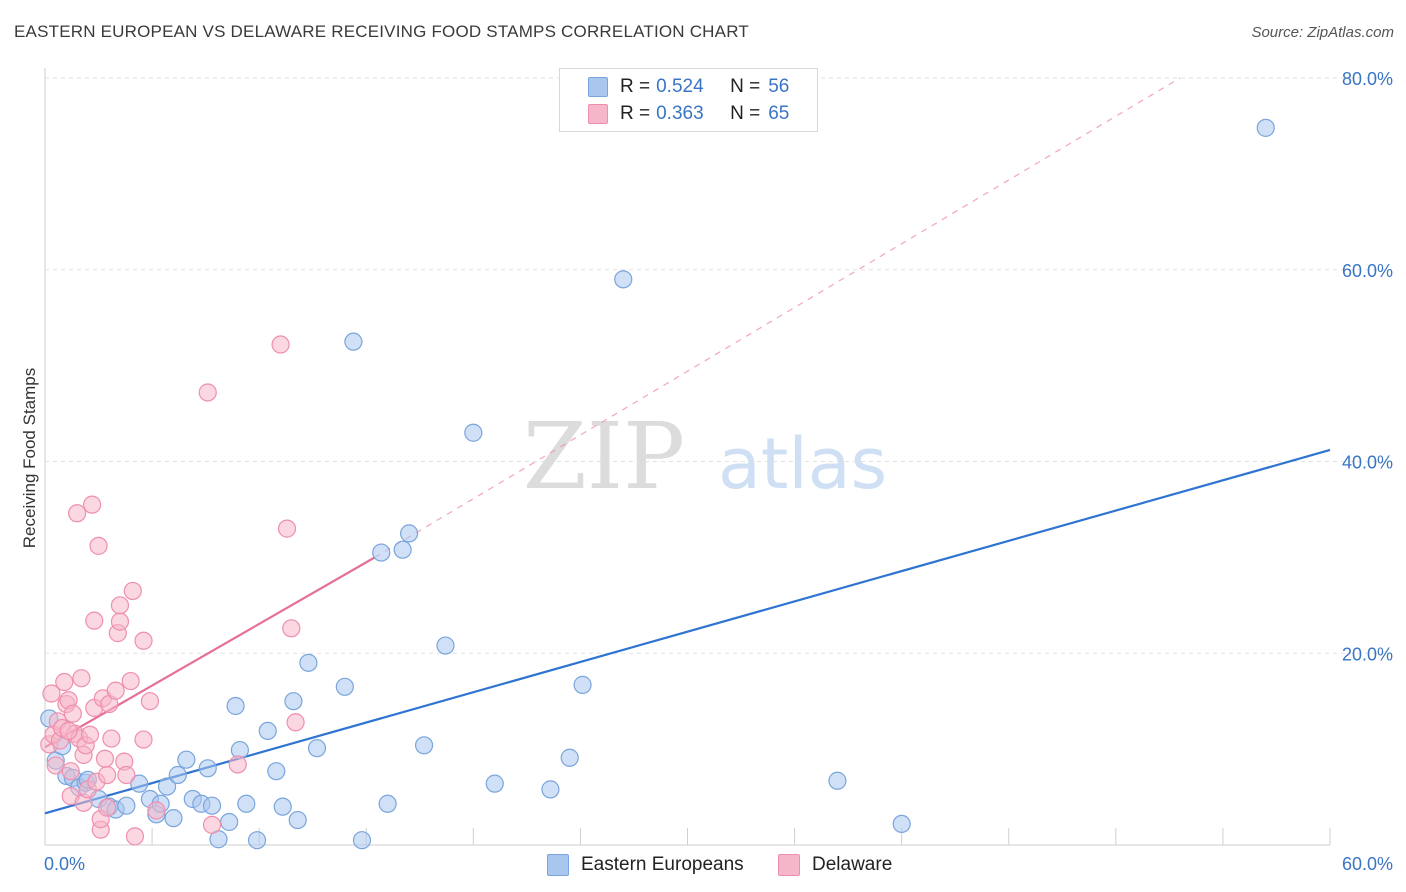 The width and height of the screenshot is (1406, 892). I want to click on x-tick-label: 60.0%, so click(1367, 864).